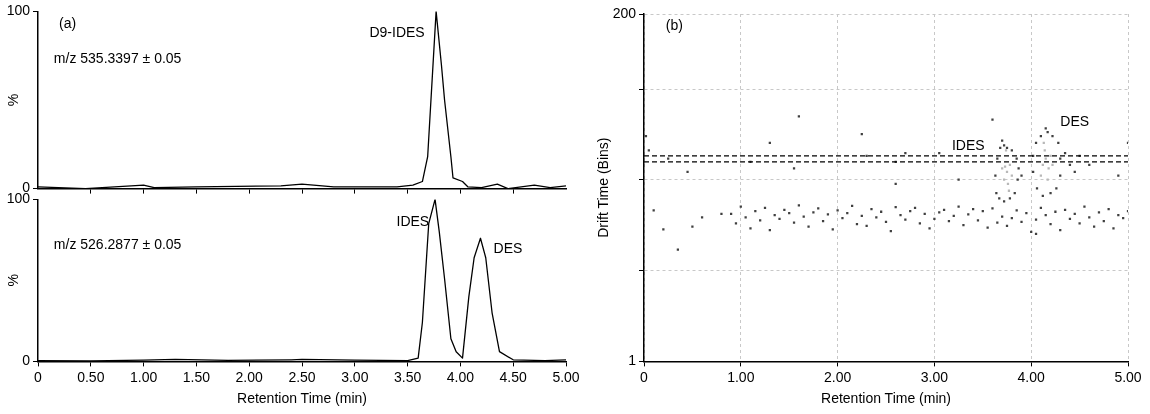 This screenshot has width=1150, height=414. Describe the element at coordinates (302, 376) in the screenshot. I see `x-tick-label: 2.50` at that location.